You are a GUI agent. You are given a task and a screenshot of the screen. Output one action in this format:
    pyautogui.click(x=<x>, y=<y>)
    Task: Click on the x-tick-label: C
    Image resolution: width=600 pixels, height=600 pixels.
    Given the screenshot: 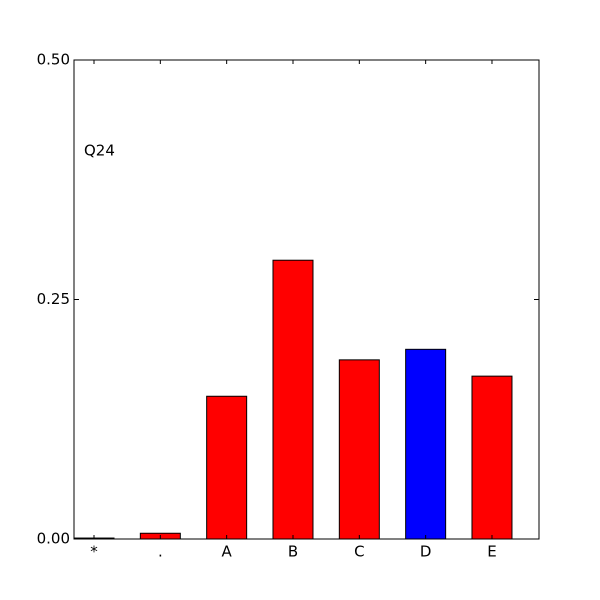 What is the action you would take?
    pyautogui.click(x=359, y=552)
    